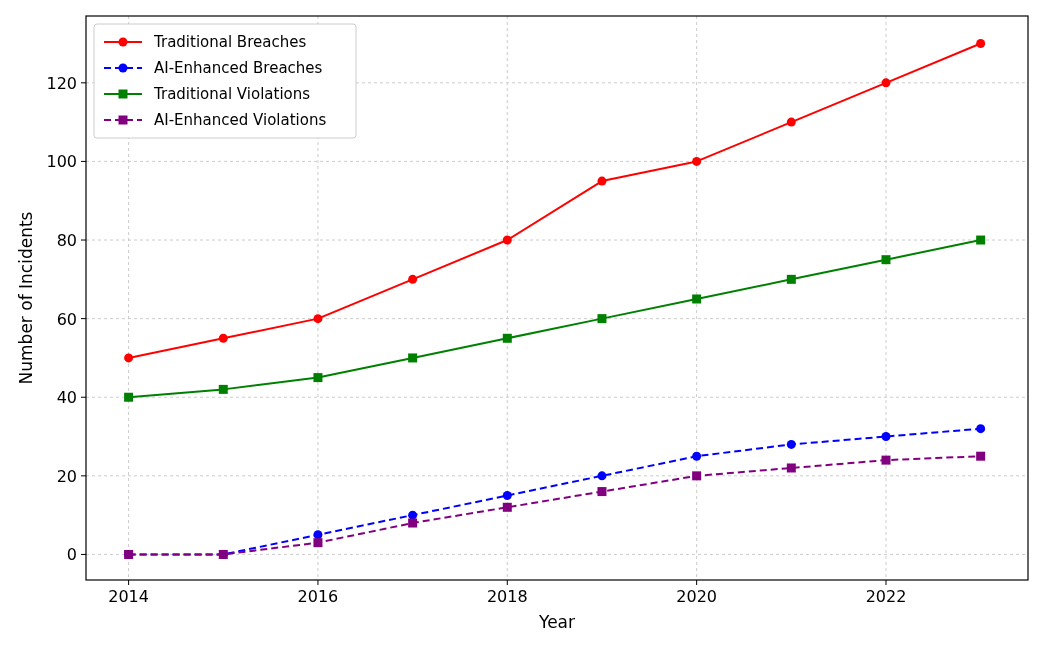  I want to click on y-tick-label: 120, so click(61, 83).